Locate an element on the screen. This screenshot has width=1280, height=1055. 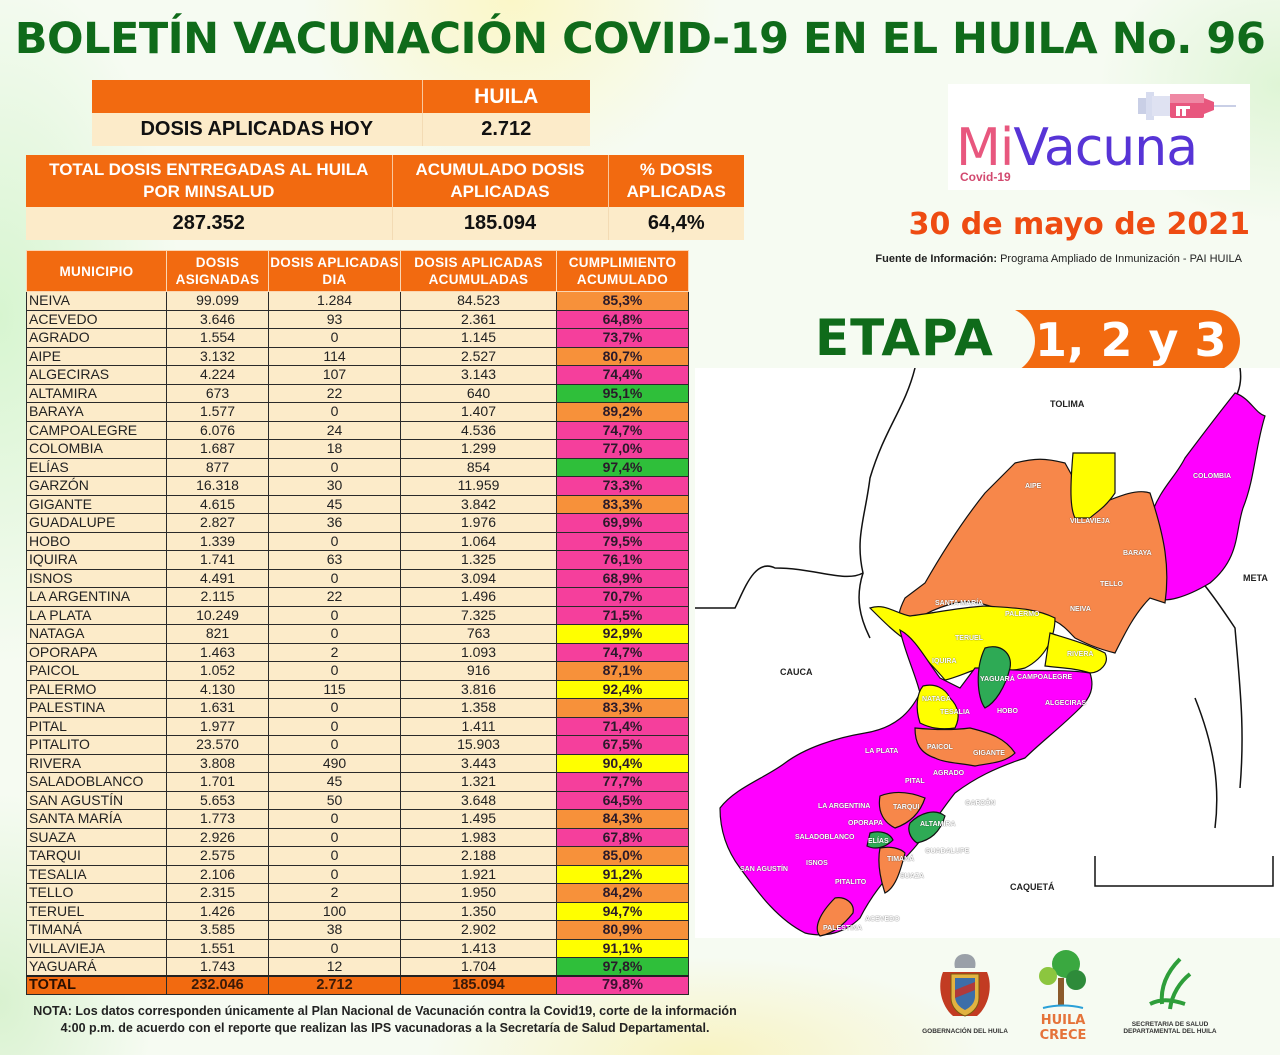
table-row: NEIVA 99.099 1.284 84.523 85,3% is located at coordinates (357, 301).